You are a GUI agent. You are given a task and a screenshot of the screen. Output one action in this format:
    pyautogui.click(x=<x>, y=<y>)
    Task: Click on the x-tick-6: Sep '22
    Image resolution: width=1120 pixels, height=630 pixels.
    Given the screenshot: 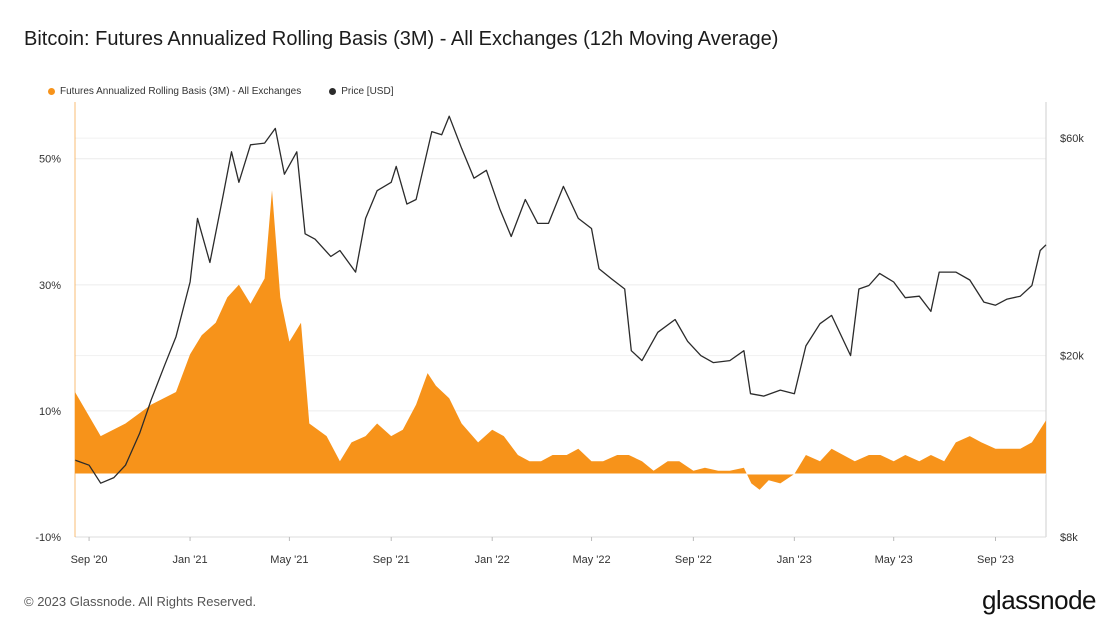 What is the action you would take?
    pyautogui.click(x=693, y=560)
    